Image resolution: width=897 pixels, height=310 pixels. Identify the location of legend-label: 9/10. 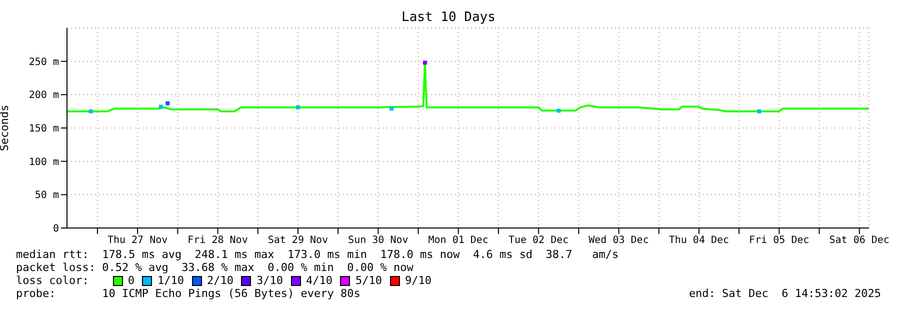
(418, 280).